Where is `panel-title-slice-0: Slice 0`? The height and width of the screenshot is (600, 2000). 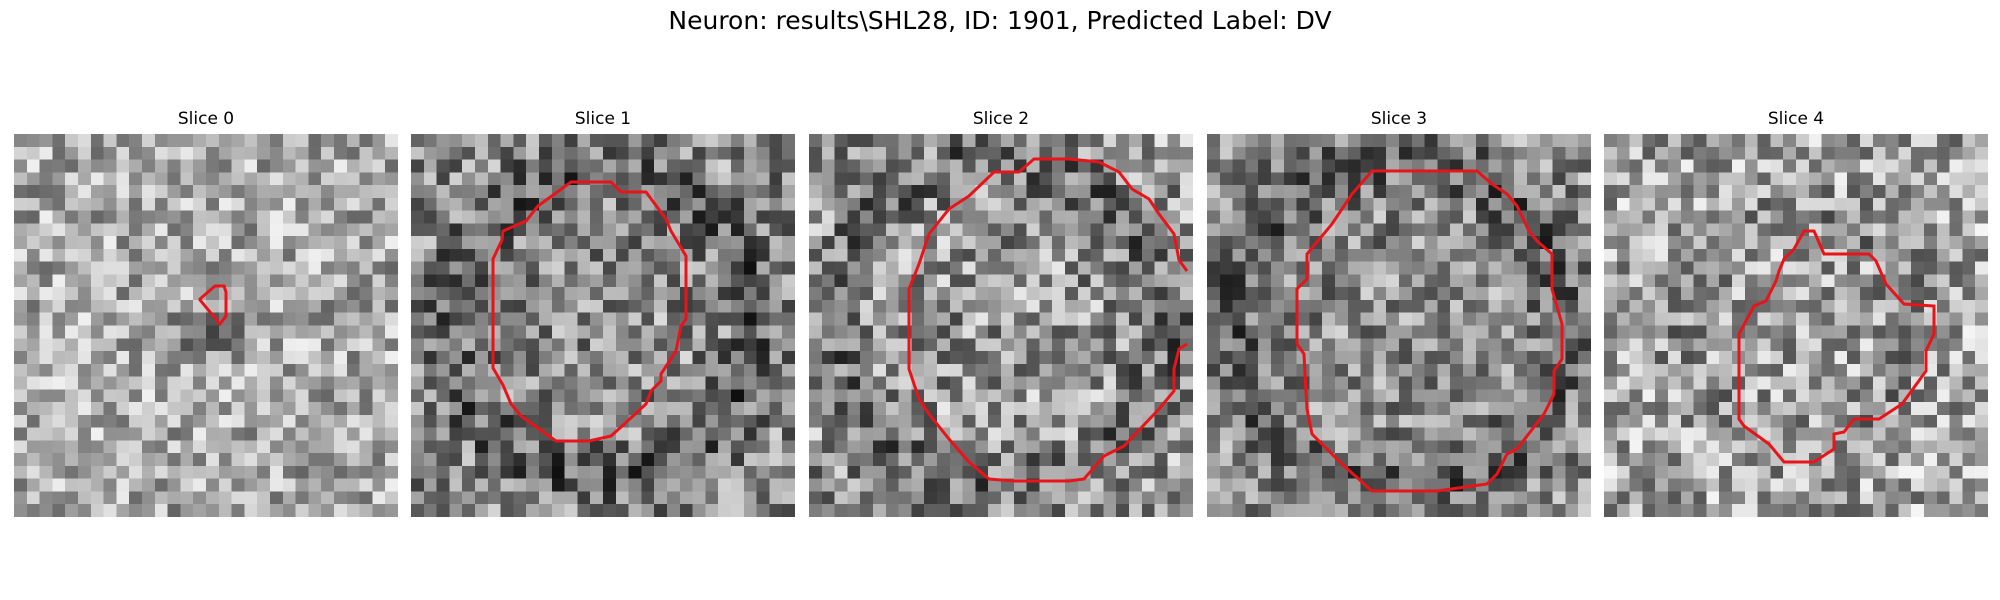 panel-title-slice-0: Slice 0 is located at coordinates (206, 119).